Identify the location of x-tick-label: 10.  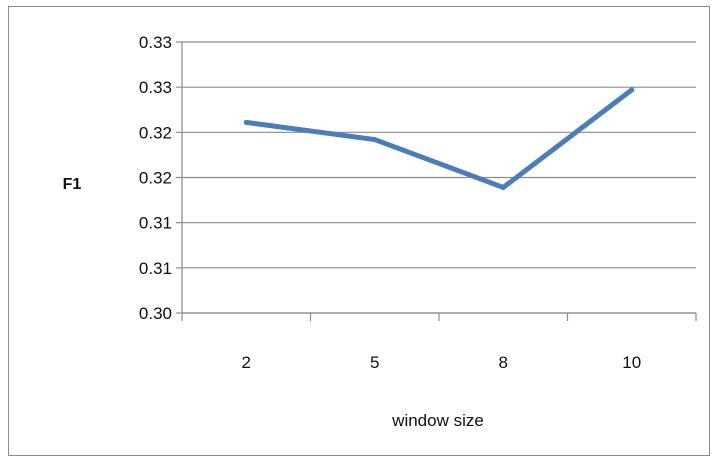
(631, 362).